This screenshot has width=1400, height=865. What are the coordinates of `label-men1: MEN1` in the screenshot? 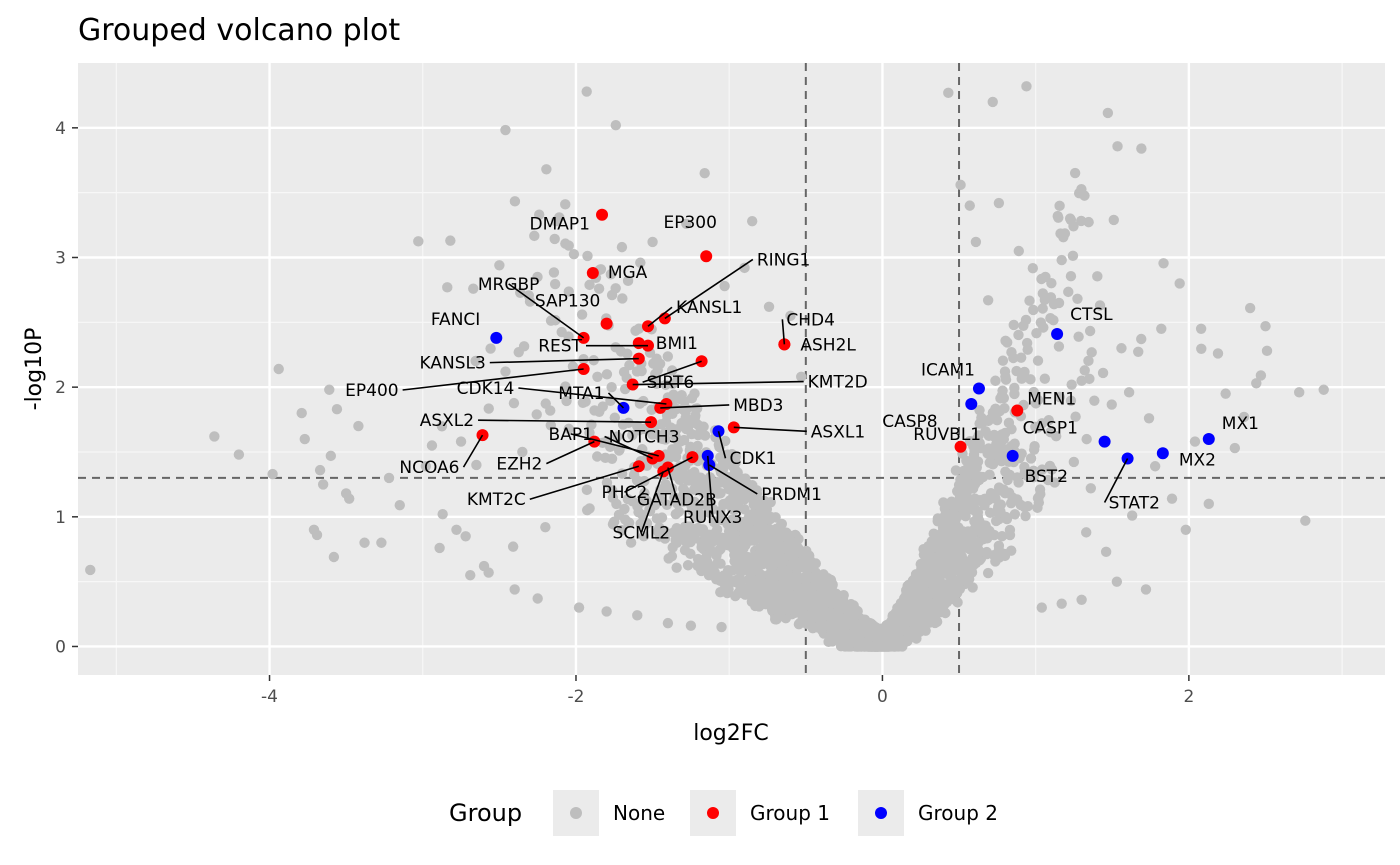 It's located at (1051, 399).